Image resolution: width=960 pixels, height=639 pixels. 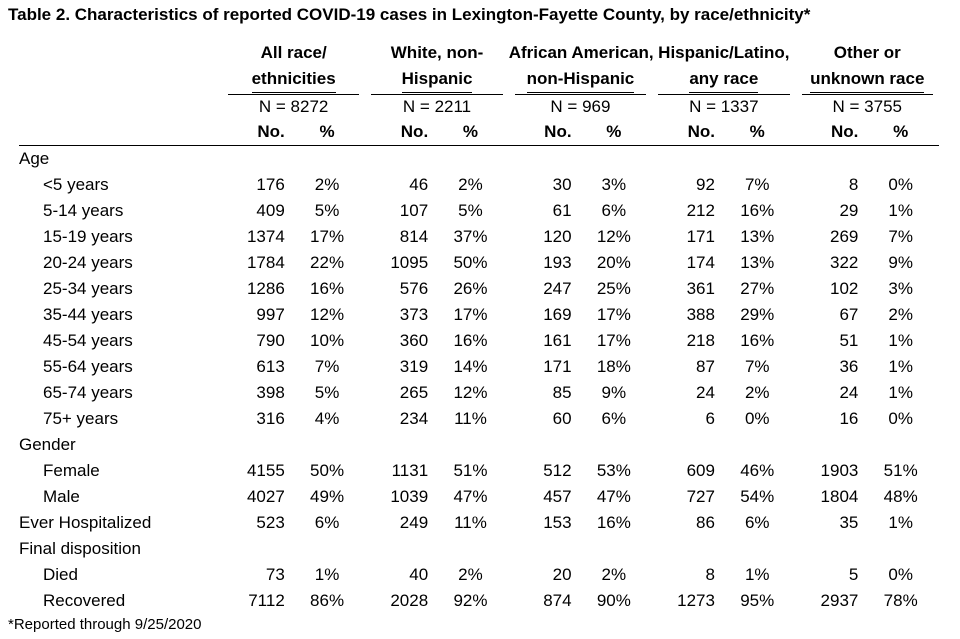 I want to click on group-header-line1: White, non-, so click(x=437, y=52).